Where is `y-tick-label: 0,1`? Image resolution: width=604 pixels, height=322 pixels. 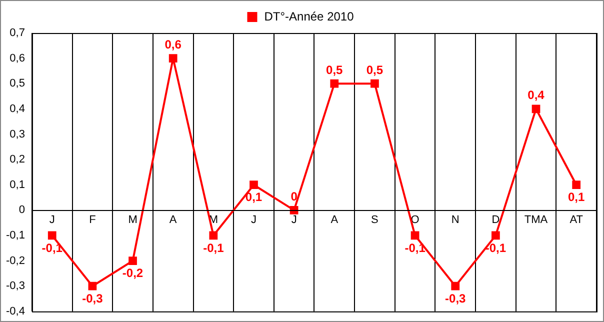 y-tick-label: 0,1 is located at coordinates (17, 184).